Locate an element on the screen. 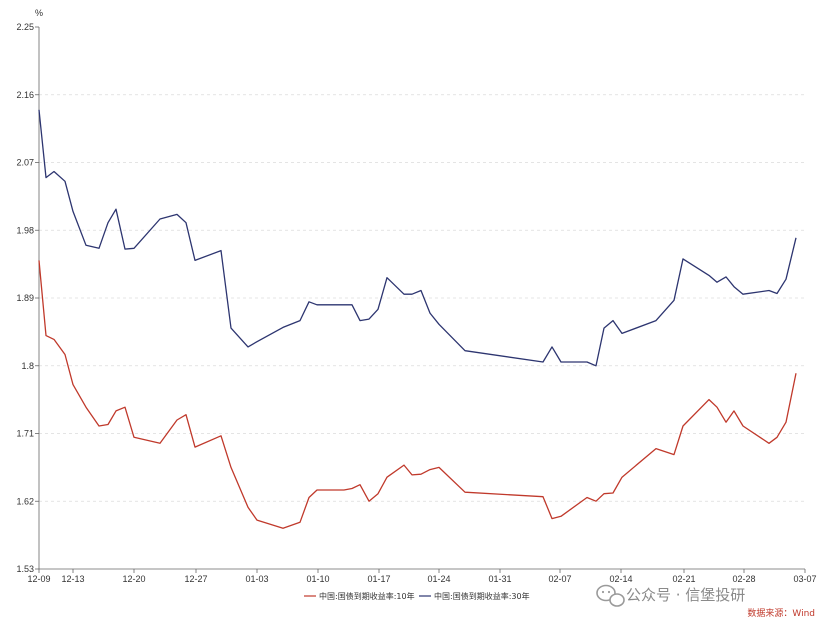 This screenshot has height=628, width=832. legend-label-30y: 中国:国债到期收益率:30年 is located at coordinates (482, 596).